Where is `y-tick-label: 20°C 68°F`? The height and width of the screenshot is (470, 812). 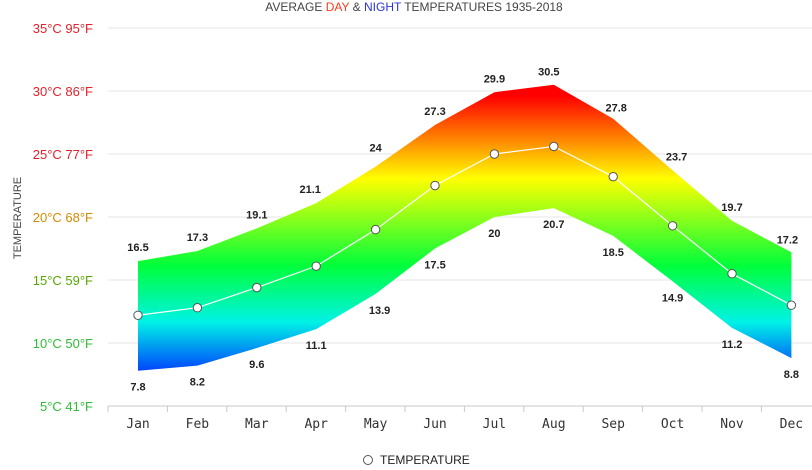
y-tick-label: 20°C 68°F is located at coordinates (63, 217).